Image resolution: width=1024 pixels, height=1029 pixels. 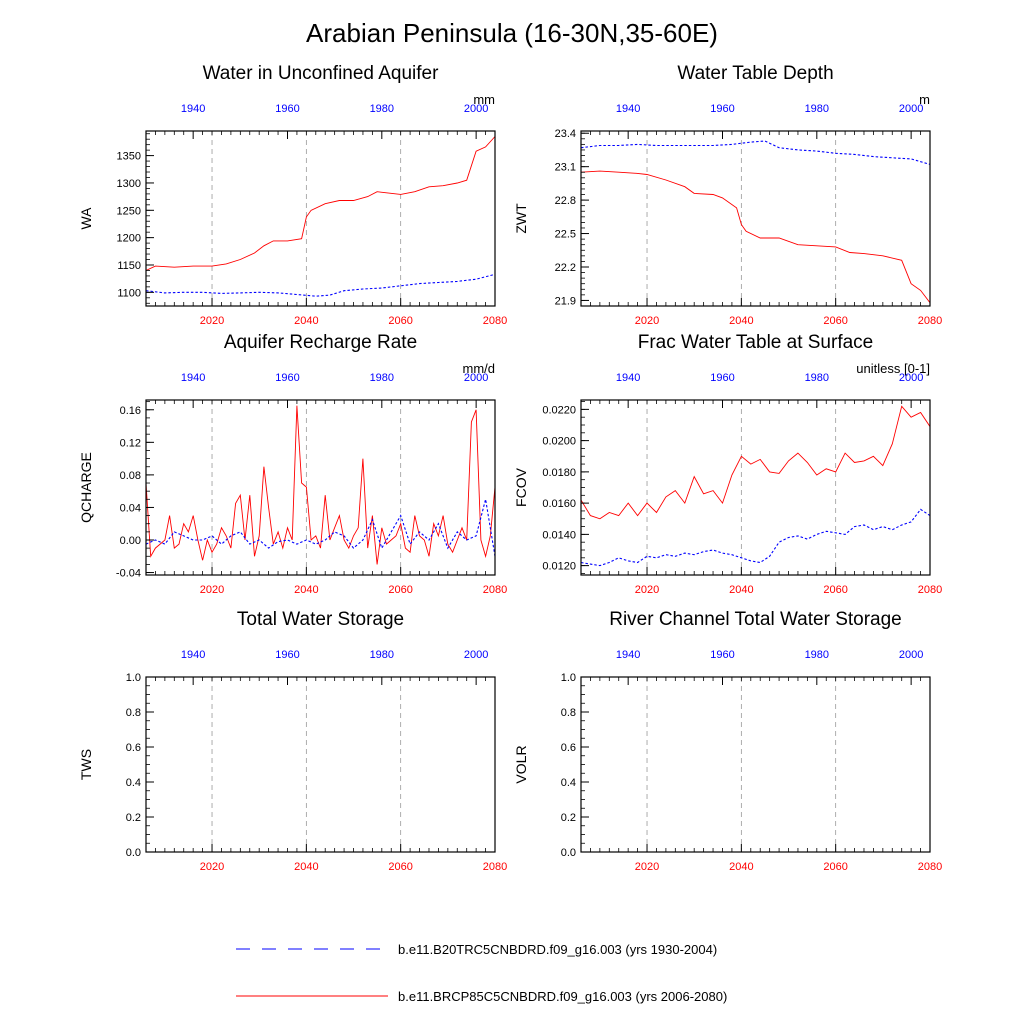 I want to click on y-tick-label: 1200, so click(x=129, y=239).